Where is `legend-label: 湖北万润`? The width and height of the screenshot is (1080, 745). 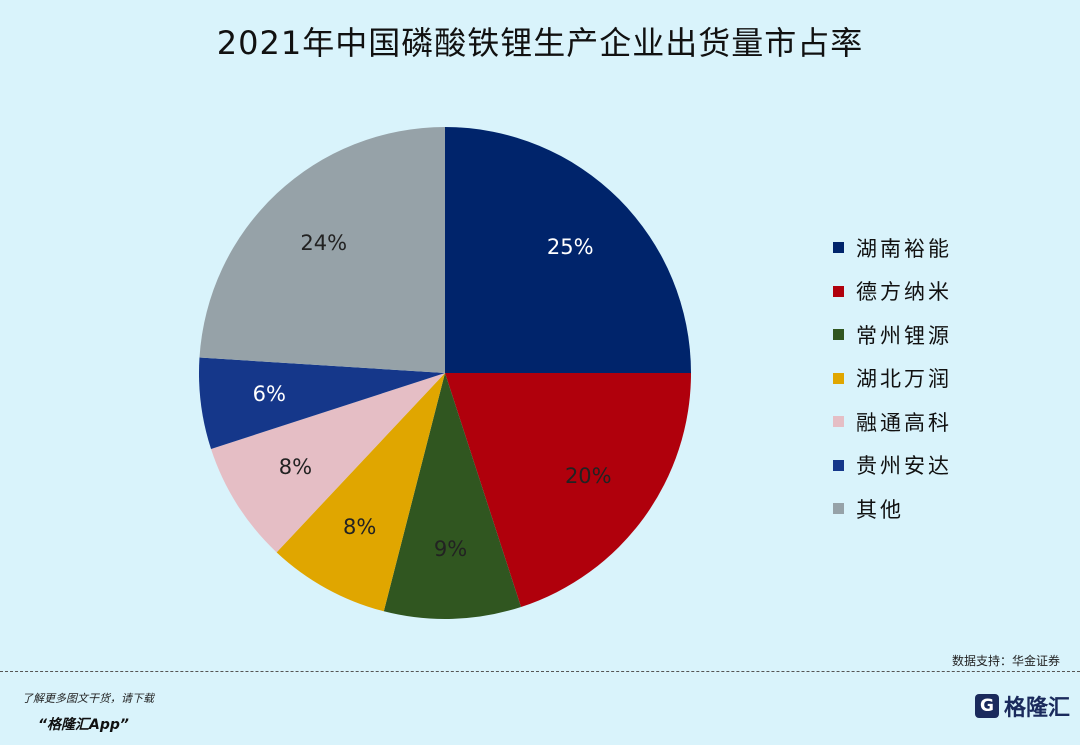
legend-label: 湖北万润 is located at coordinates (904, 379).